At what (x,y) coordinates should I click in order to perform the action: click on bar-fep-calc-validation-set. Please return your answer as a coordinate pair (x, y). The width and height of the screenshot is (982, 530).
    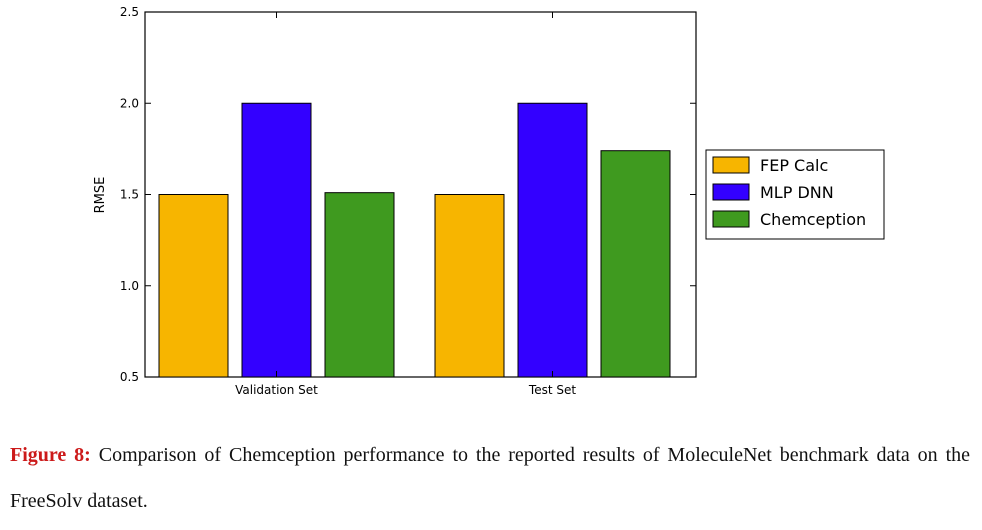
    Looking at the image, I should click on (193, 286).